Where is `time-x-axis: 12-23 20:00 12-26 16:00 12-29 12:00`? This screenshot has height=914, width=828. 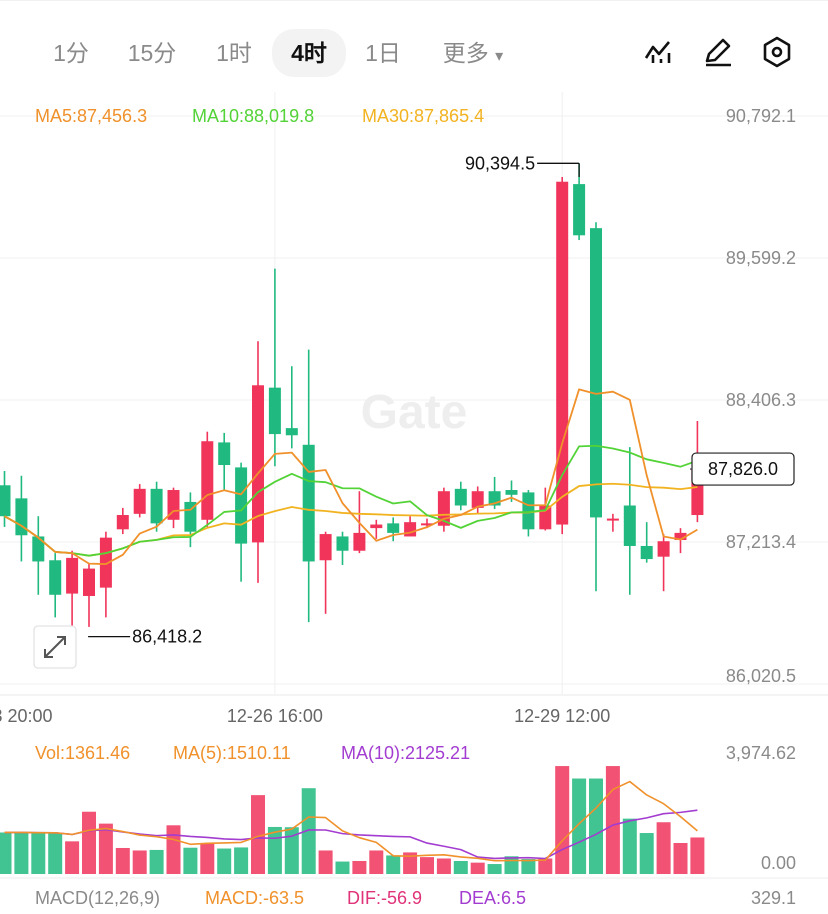
time-x-axis: 12-23 20:00 12-26 16:00 12-29 12:00 is located at coordinates (305, 716).